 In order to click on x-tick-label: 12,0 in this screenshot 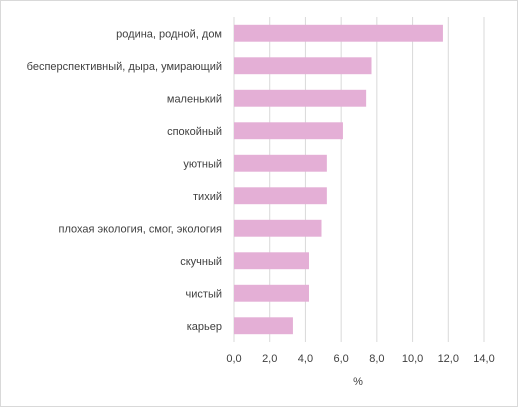, I will do `click(448, 359)`.